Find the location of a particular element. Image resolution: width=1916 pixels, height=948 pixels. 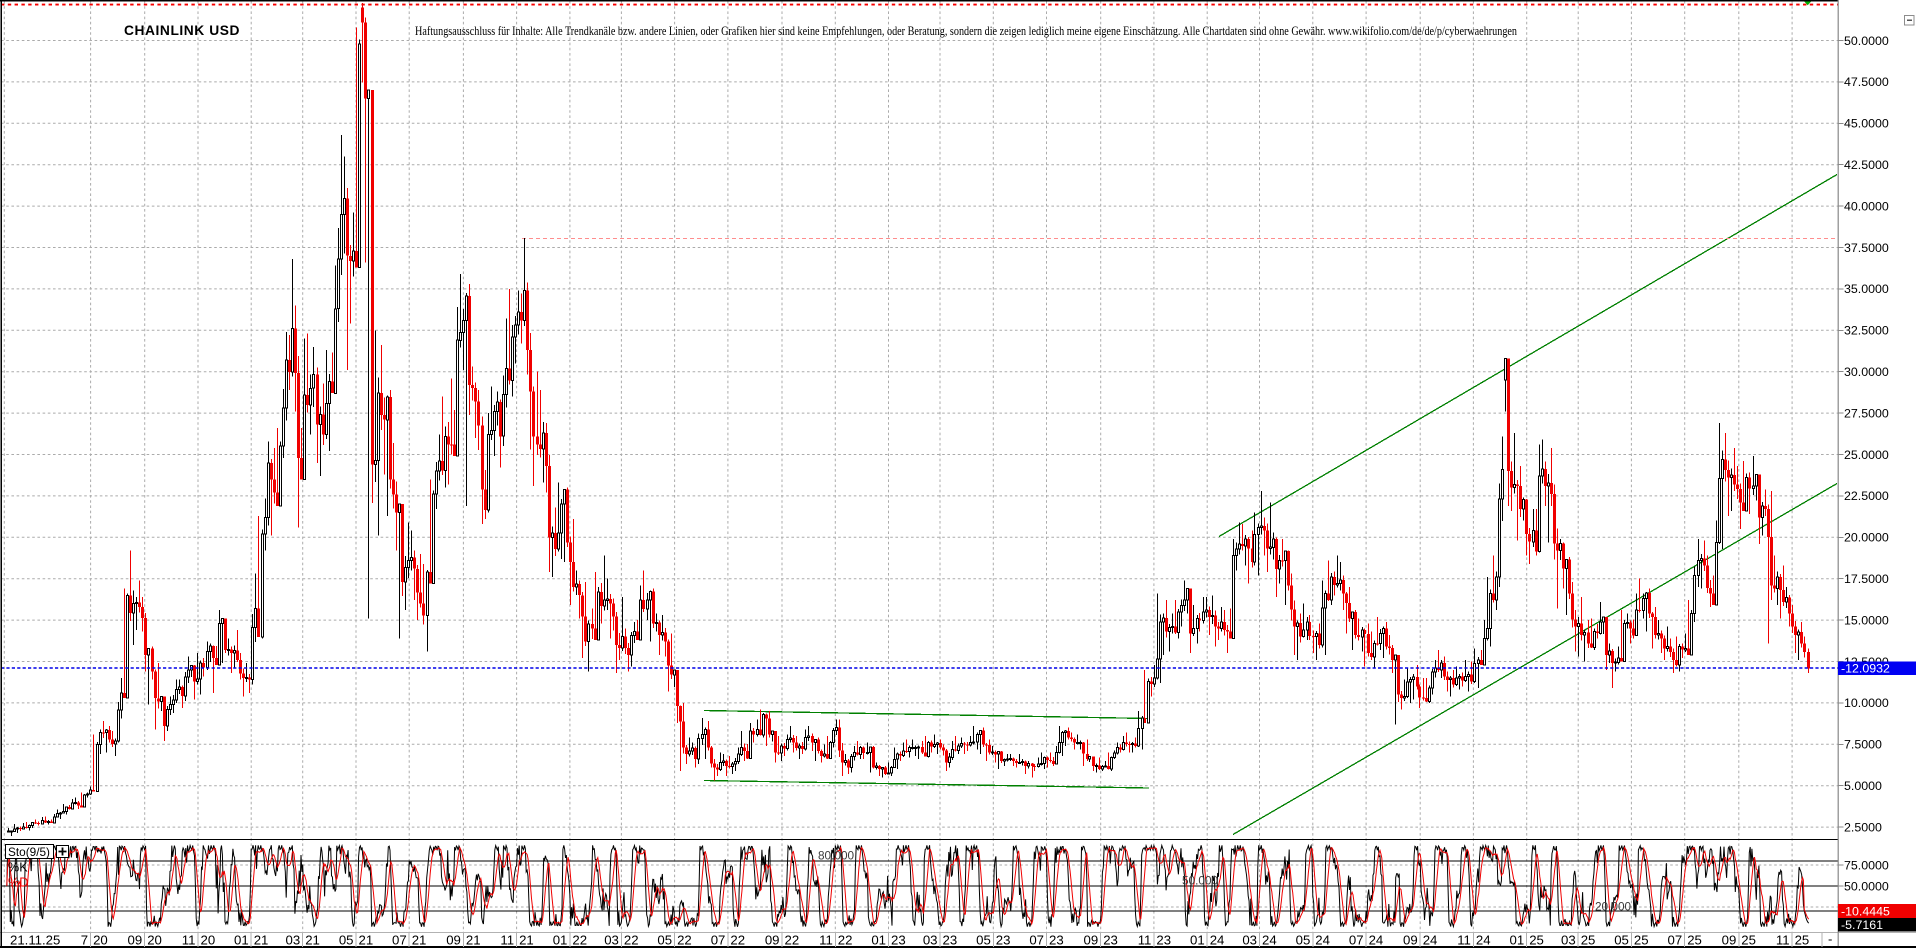

svg-text: 37.5000 is located at coordinates (1866, 248).